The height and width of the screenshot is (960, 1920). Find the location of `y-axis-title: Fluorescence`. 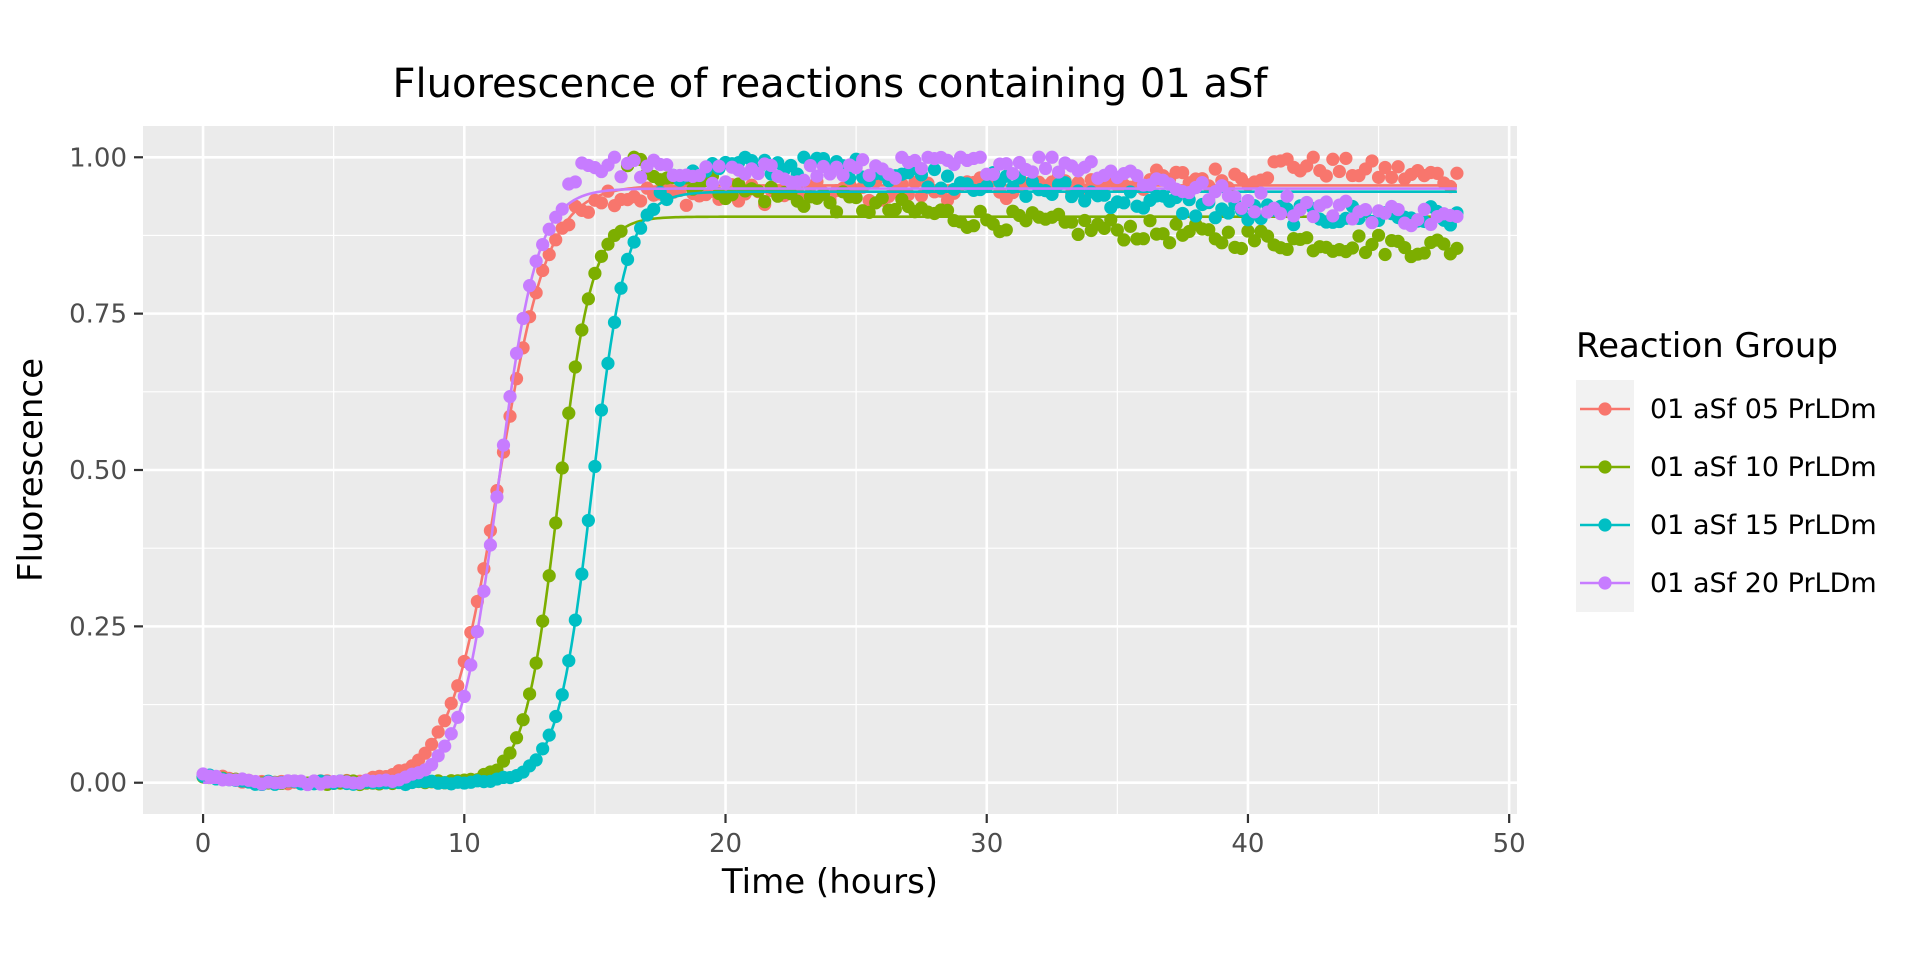

y-axis-title: Fluorescence is located at coordinates (31, 470).